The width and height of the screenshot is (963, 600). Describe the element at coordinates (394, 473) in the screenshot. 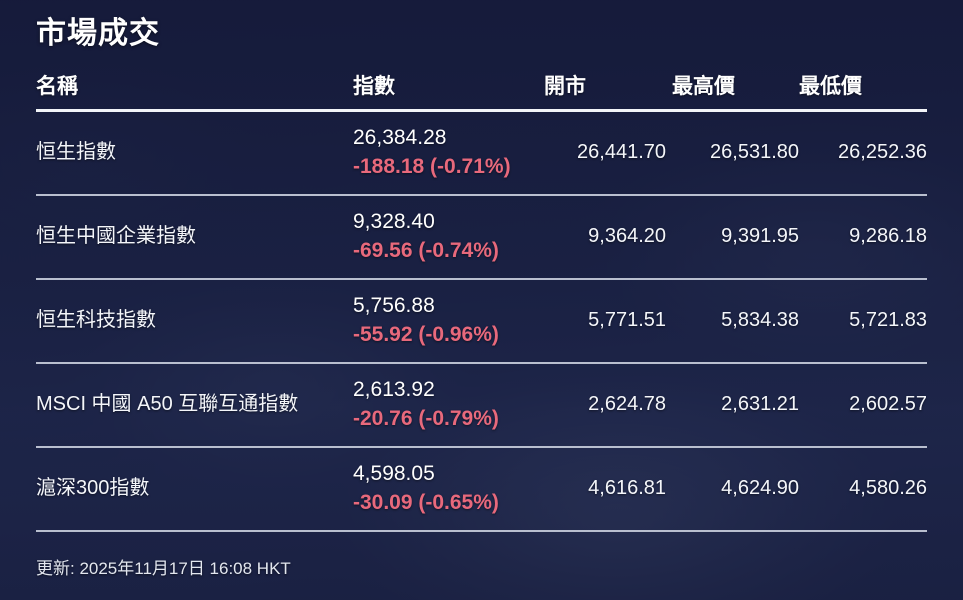

I see `index-last-value: 4,598.05` at that location.